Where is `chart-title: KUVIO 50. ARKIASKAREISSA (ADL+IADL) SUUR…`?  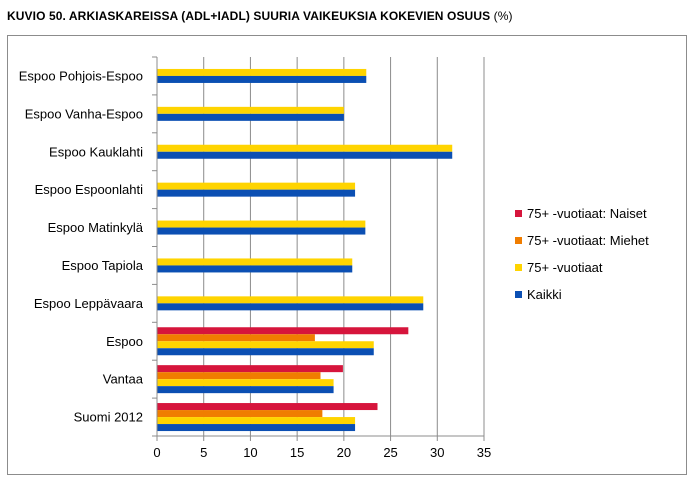
chart-title: KUVIO 50. ARKIASKAREISSA (ADL+IADL) SUUR… is located at coordinates (260, 16).